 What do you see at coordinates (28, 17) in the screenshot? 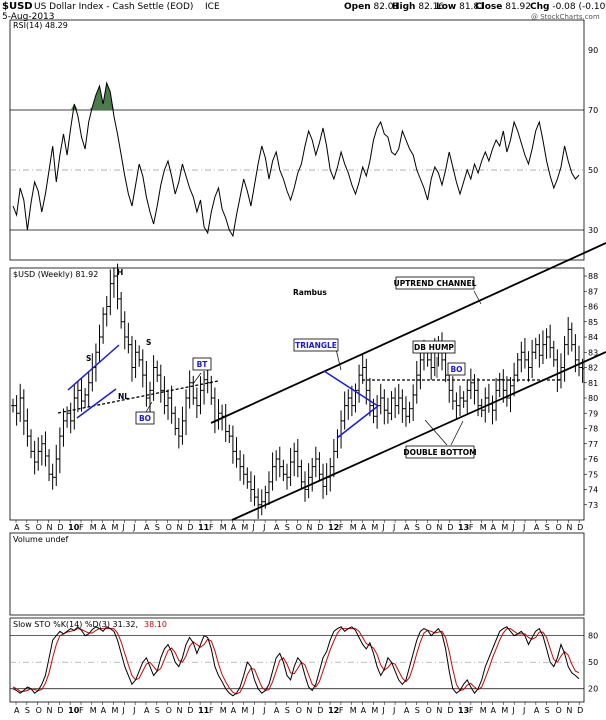
I see `chart-date: 5-Aug-2013` at bounding box center [28, 17].